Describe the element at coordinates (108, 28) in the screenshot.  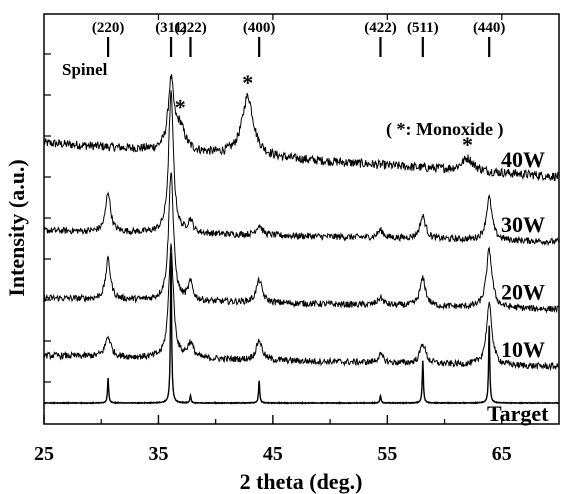
I see `spinel-hkl-label: (220)` at that location.